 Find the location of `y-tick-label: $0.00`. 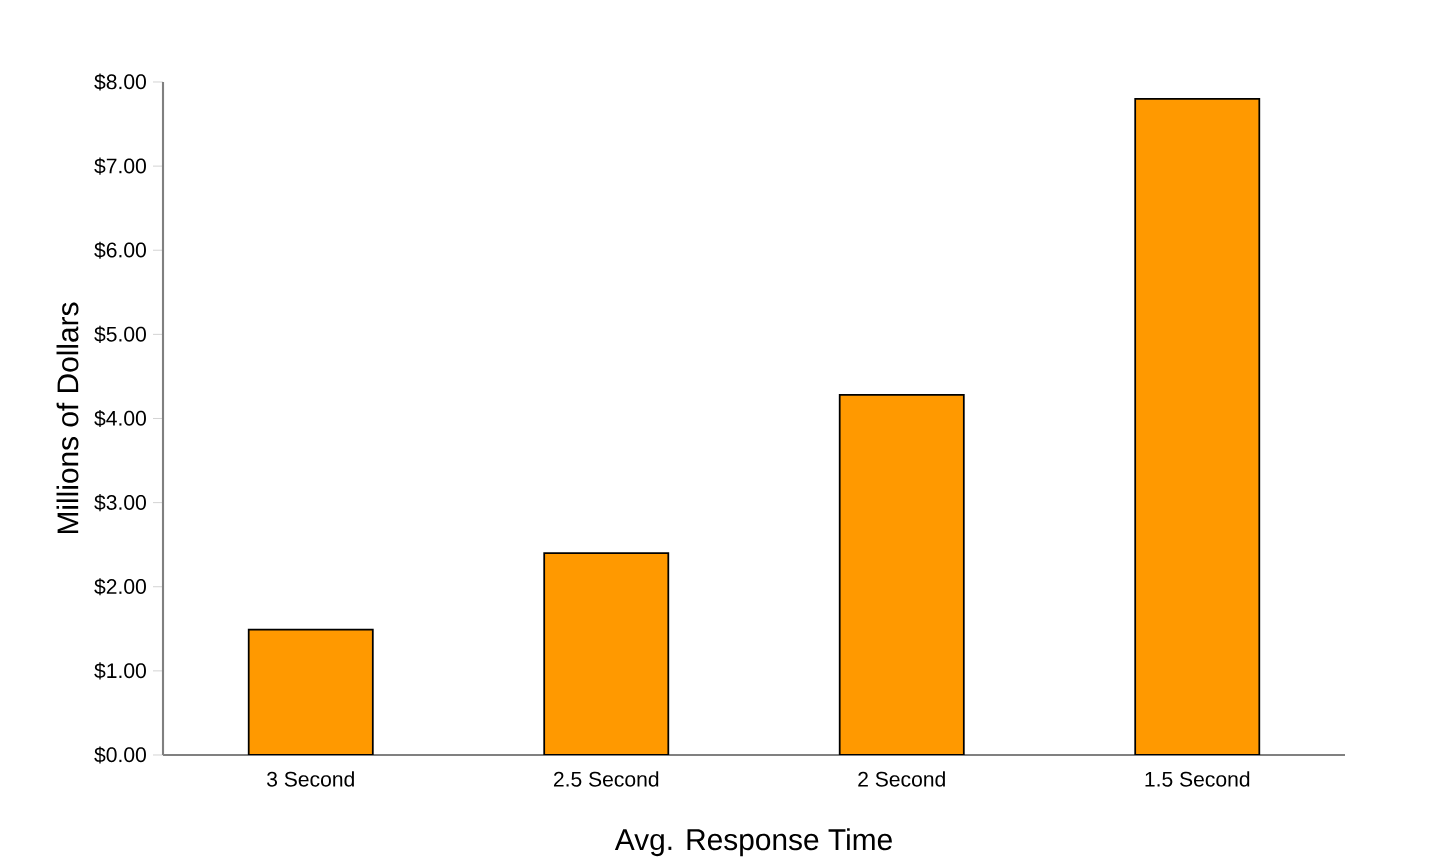

y-tick-label: $0.00 is located at coordinates (120, 755).